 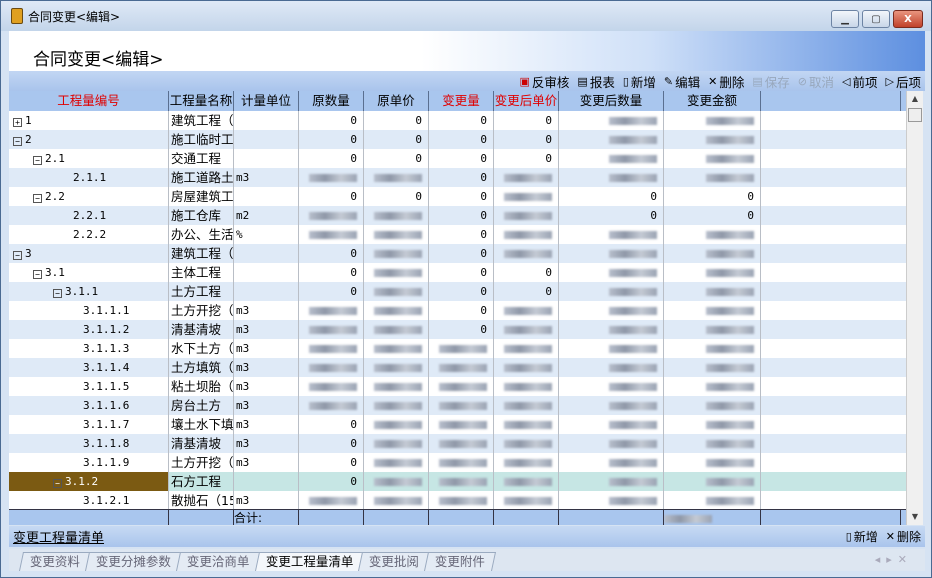 I want to click on toolbar-delete-button: ✕ 删除, so click(x=726, y=81).